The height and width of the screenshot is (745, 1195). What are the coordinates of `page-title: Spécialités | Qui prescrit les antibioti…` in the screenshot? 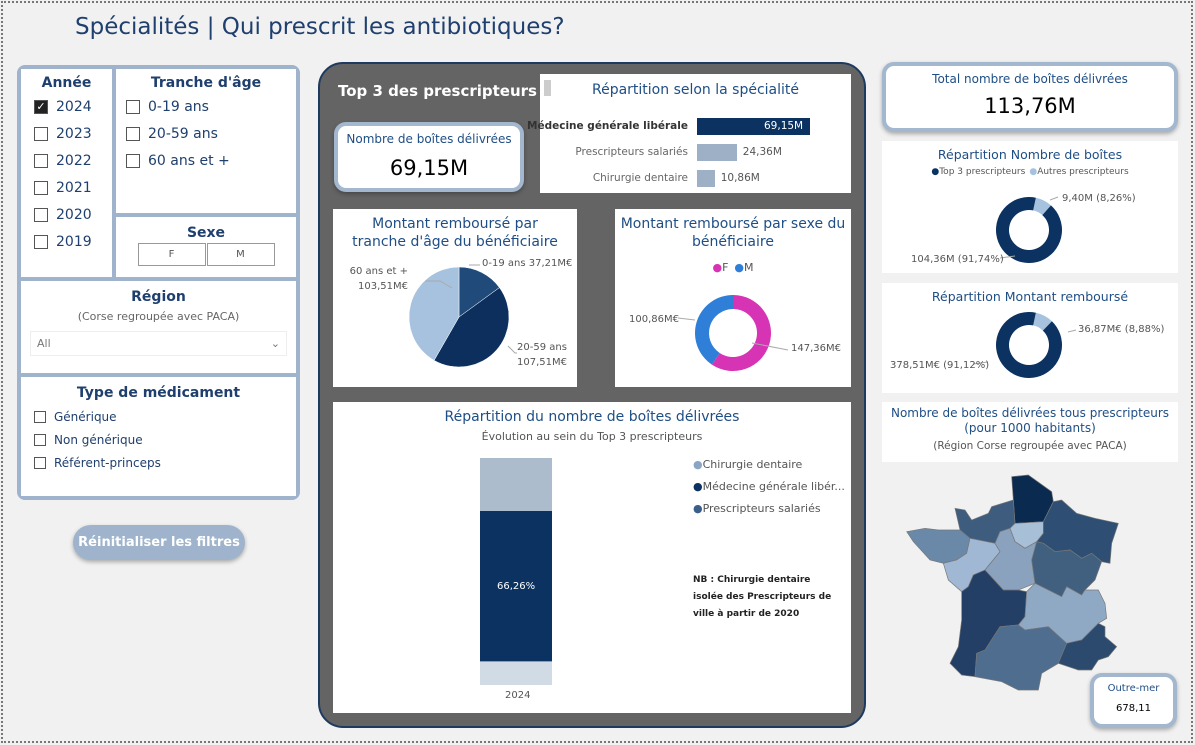 It's located at (320, 27).